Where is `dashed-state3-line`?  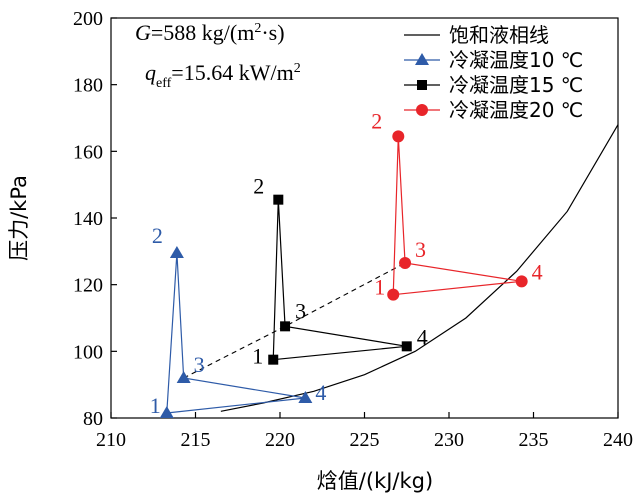 dashed-state3-line is located at coordinates (294, 320).